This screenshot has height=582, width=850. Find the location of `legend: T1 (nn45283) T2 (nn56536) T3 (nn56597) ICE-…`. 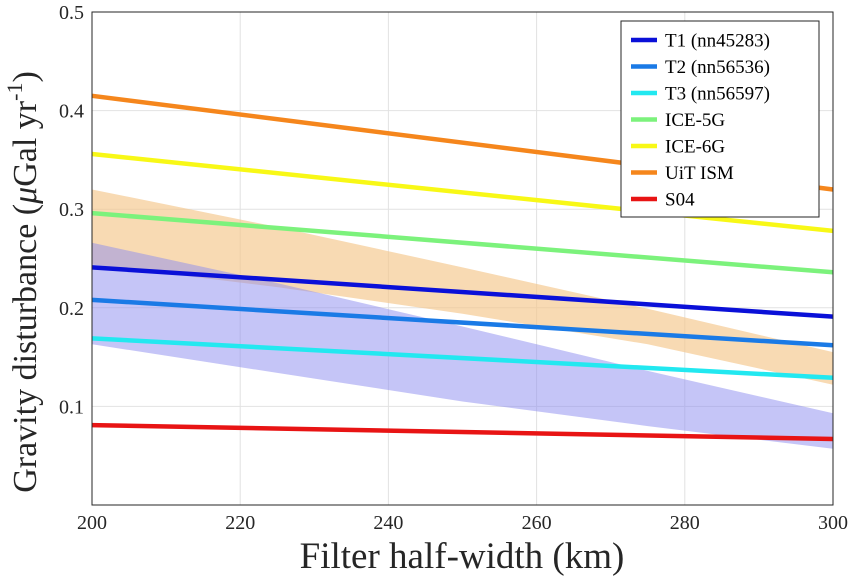

legend: T1 (nn45283) T2 (nn56536) T3 (nn56597) ICE-… is located at coordinates (720, 119).